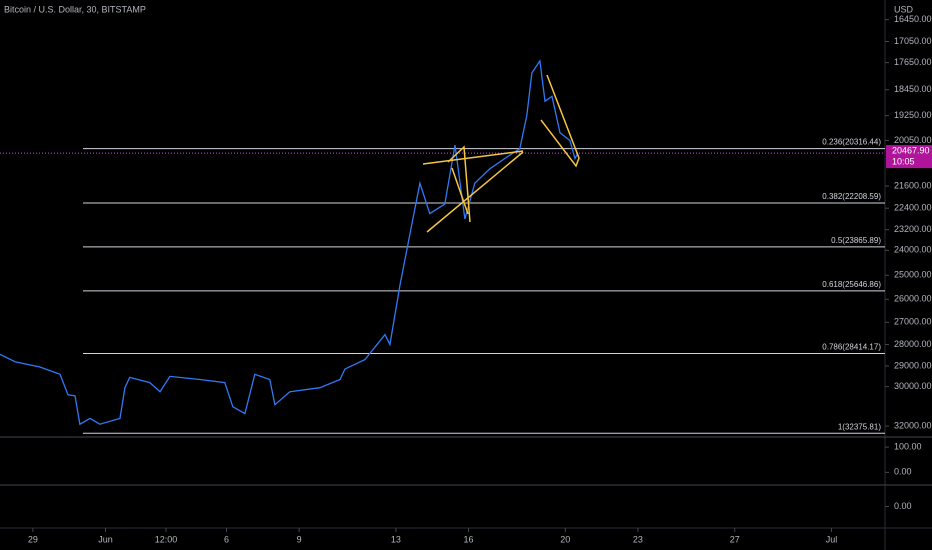 This screenshot has width=932, height=550. What do you see at coordinates (75, 9) in the screenshot?
I see `chart-title: Bitcoin / U.S. Dollar, 30, BITSTAMP` at bounding box center [75, 9].